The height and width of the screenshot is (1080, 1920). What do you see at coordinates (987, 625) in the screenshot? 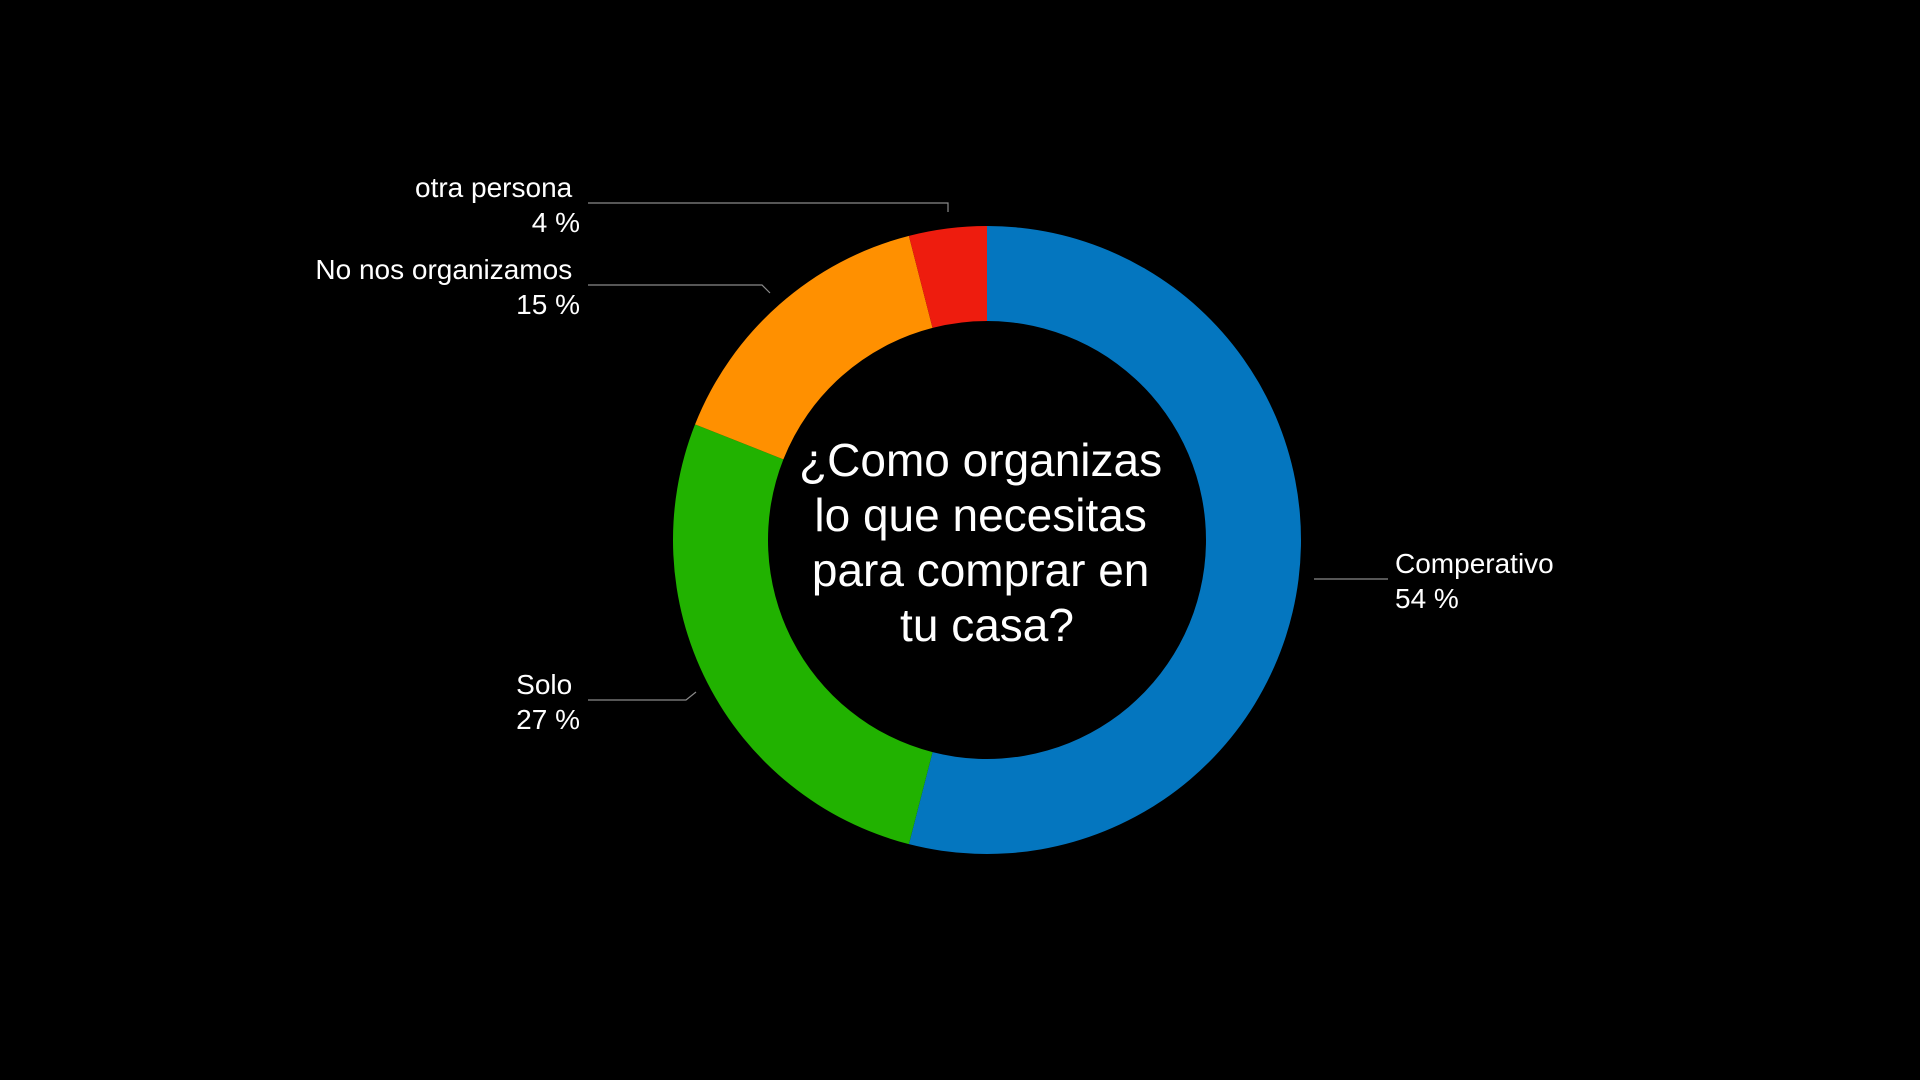
I see `chart-title-line-4: tu casa?` at bounding box center [987, 625].